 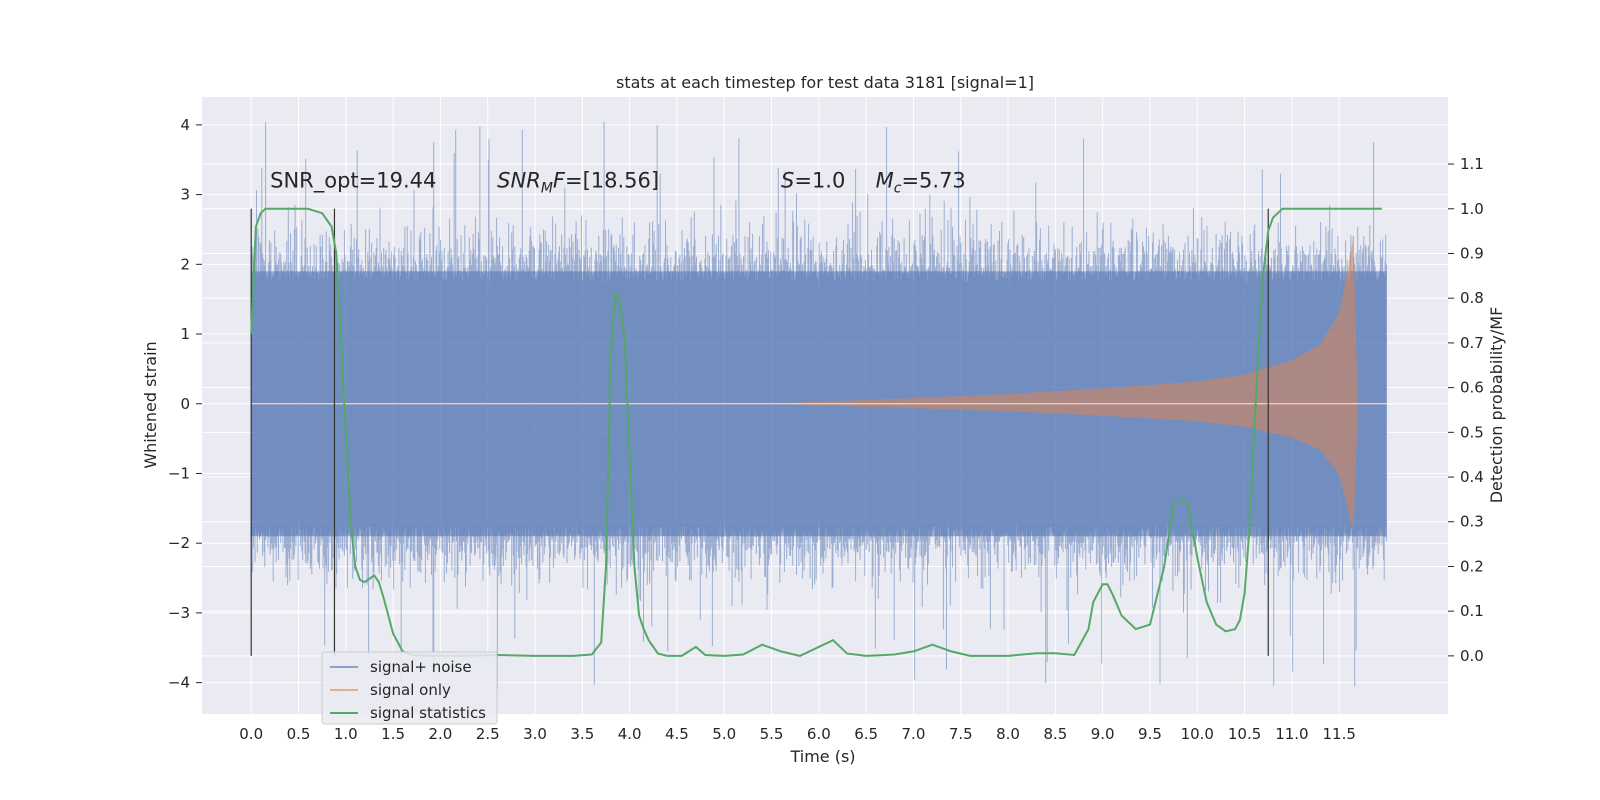 What do you see at coordinates (440, 734) in the screenshot?
I see `x-tick-label: 2.0` at bounding box center [440, 734].